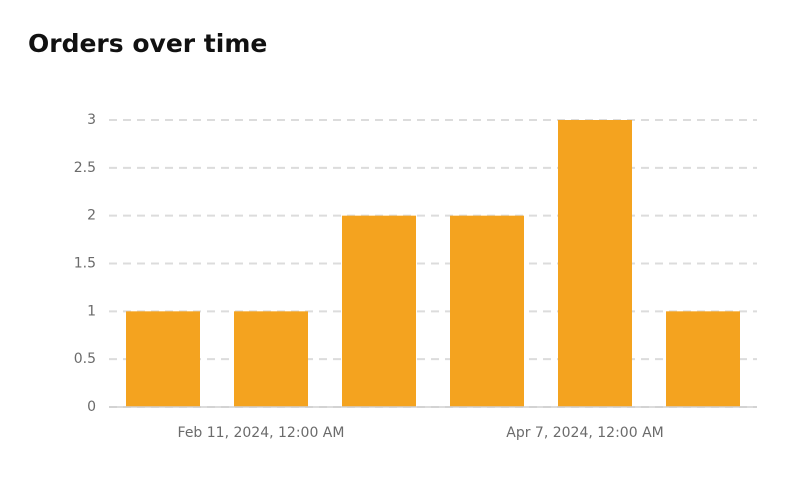  What do you see at coordinates (261, 433) in the screenshot?
I see `x-tick-label: Feb 11, 2024, 12:00 AM` at bounding box center [261, 433].